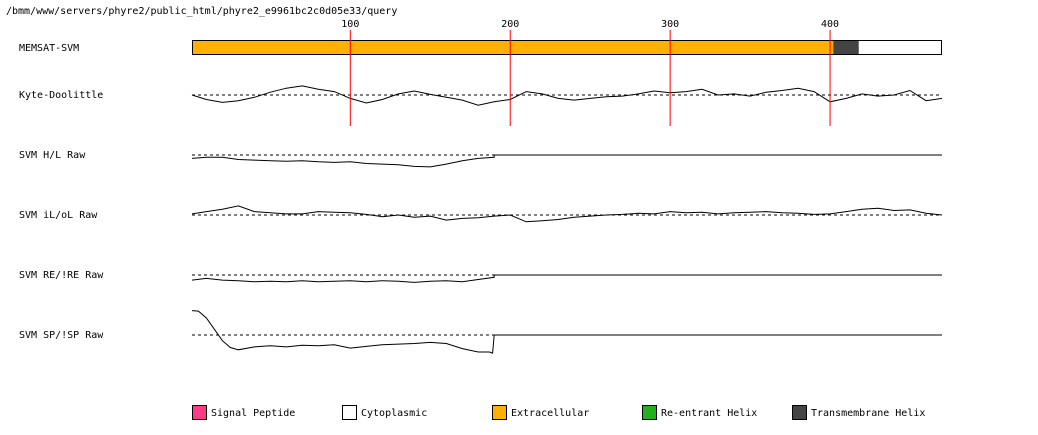 The width and height of the screenshot is (1038, 435). I want to click on legend-label-2: Extracellular, so click(550, 413).